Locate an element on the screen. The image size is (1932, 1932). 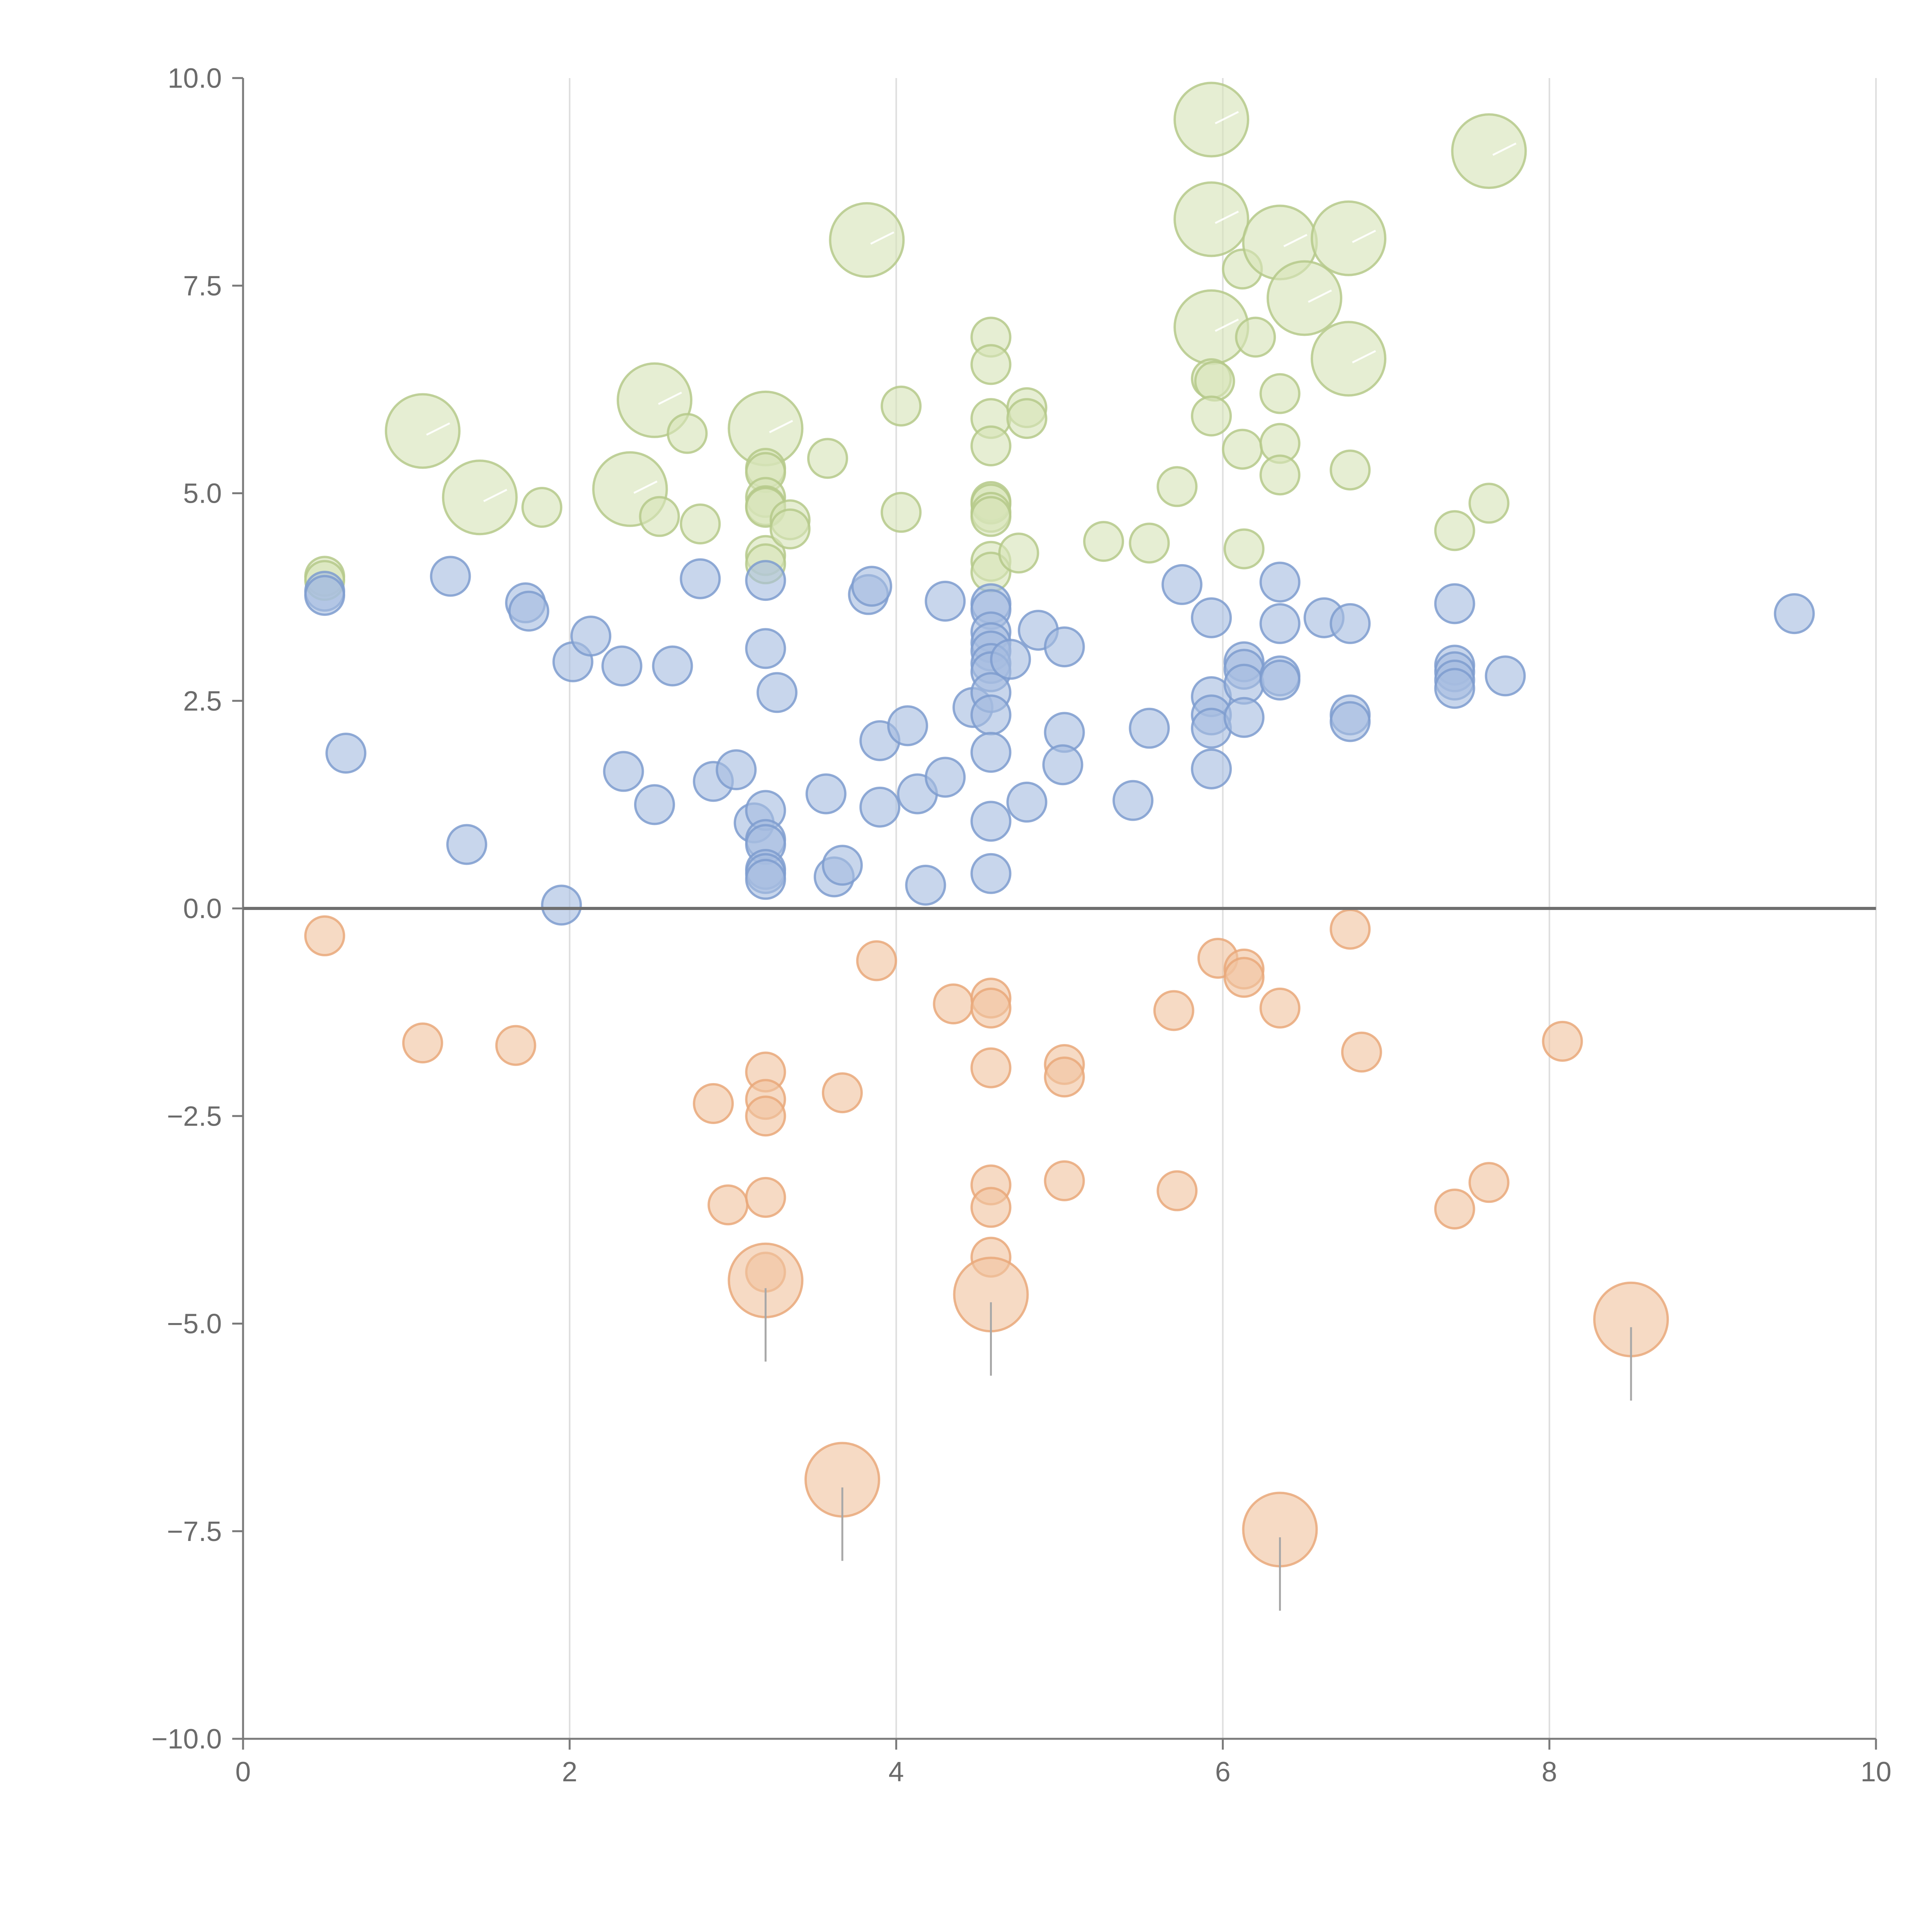
x-tick-labels: 0 2 4 6 8 10 is located at coordinates (1063, 1772).